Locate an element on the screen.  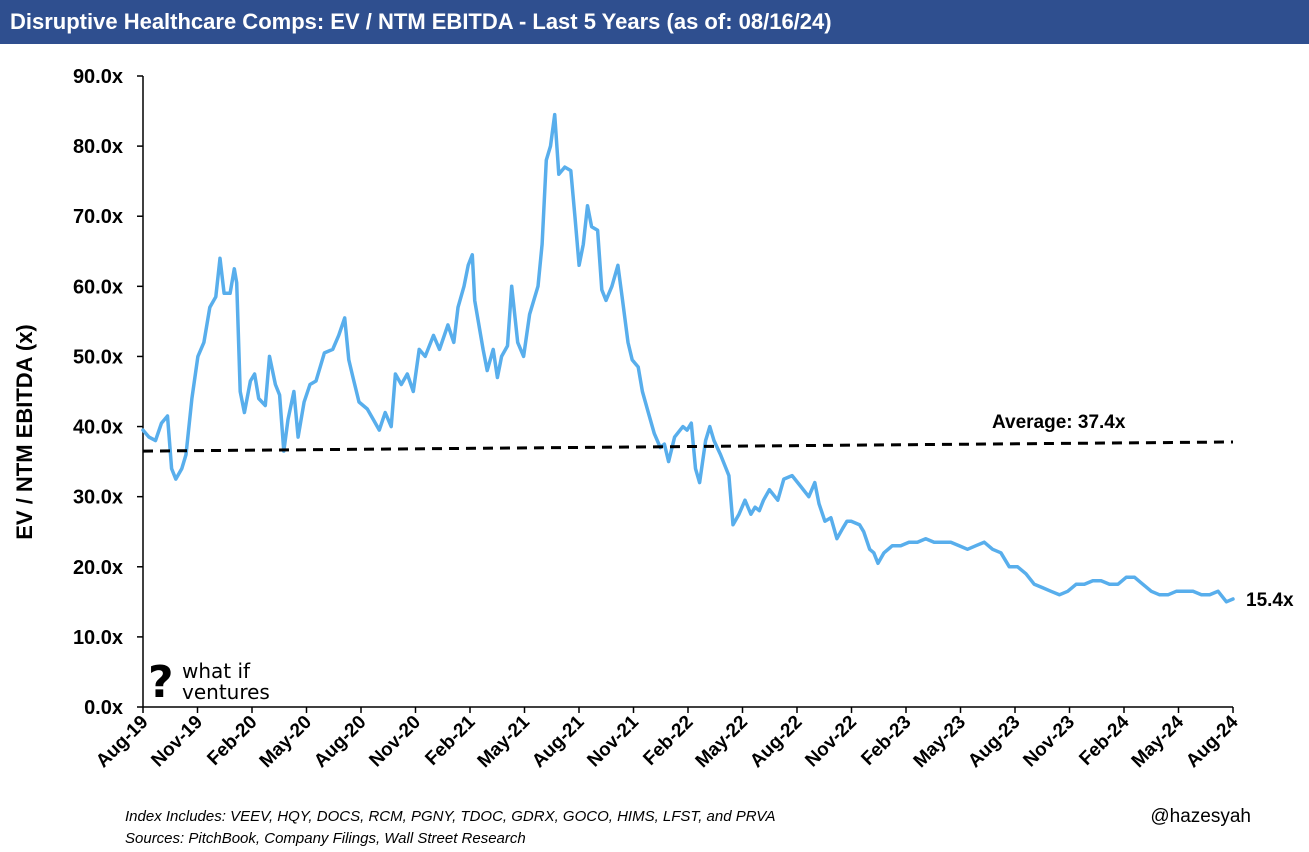
x-tick-label: Aug-24 is located at coordinates (1212, 741).